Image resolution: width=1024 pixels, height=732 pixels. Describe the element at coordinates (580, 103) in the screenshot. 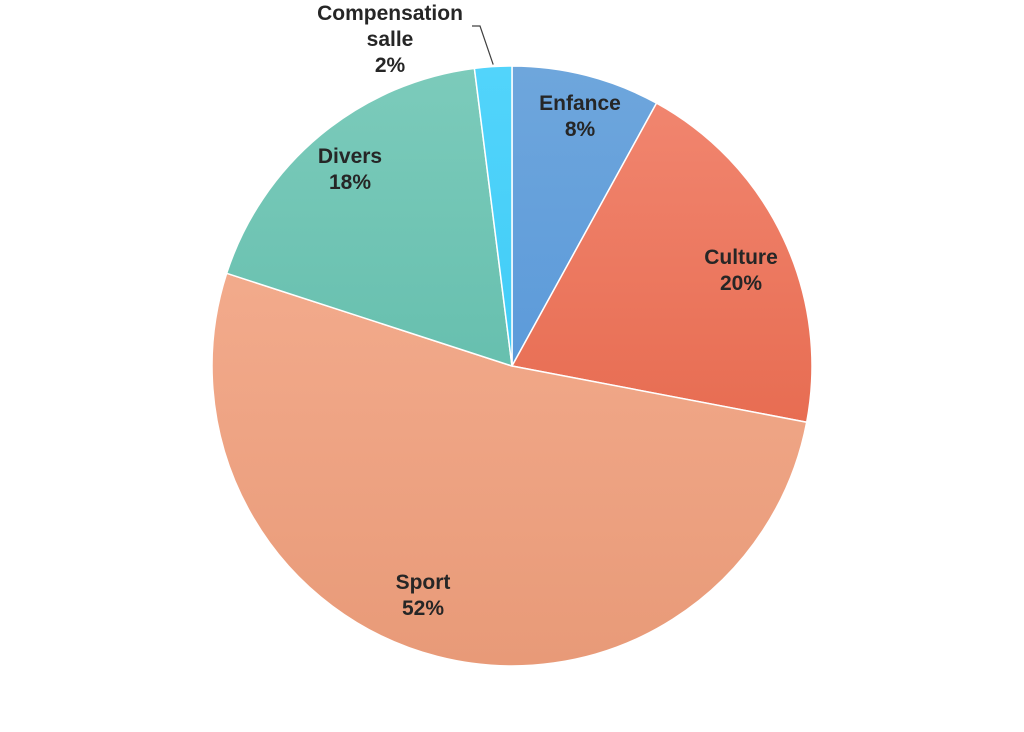

I see `slice-label-line: Enfance` at that location.